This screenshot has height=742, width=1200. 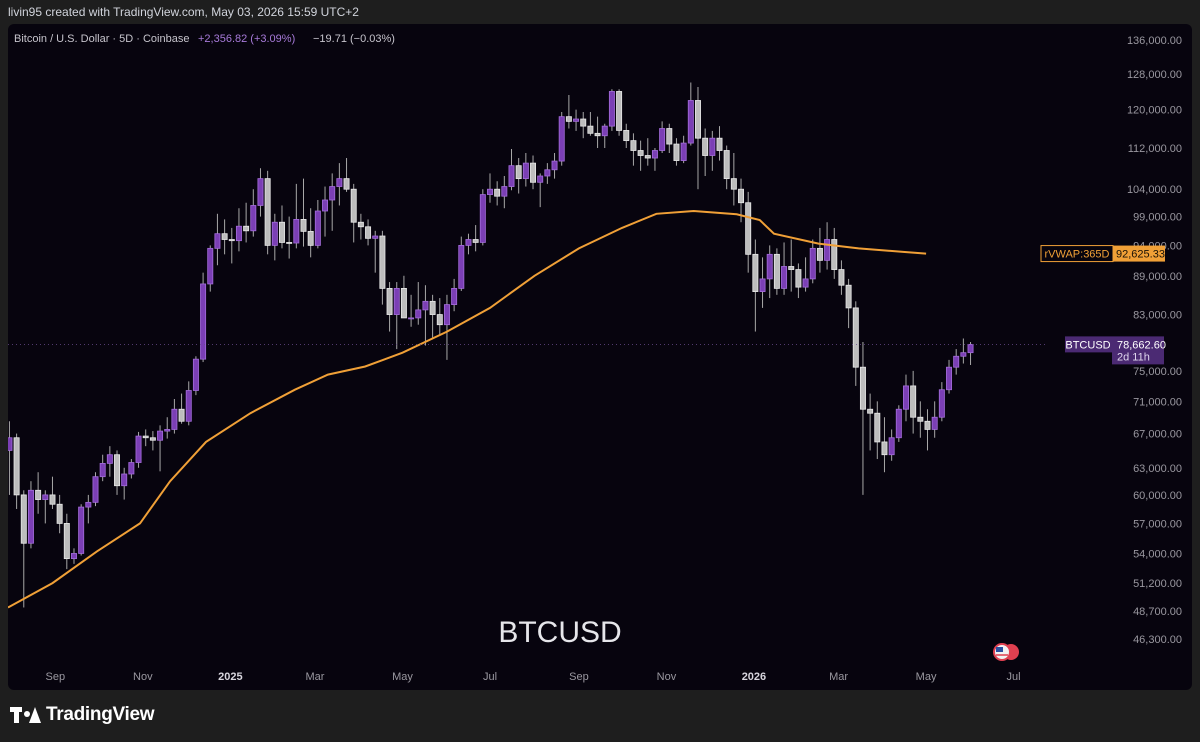 What do you see at coordinates (1006, 652) in the screenshot?
I see `us-events-icon` at bounding box center [1006, 652].